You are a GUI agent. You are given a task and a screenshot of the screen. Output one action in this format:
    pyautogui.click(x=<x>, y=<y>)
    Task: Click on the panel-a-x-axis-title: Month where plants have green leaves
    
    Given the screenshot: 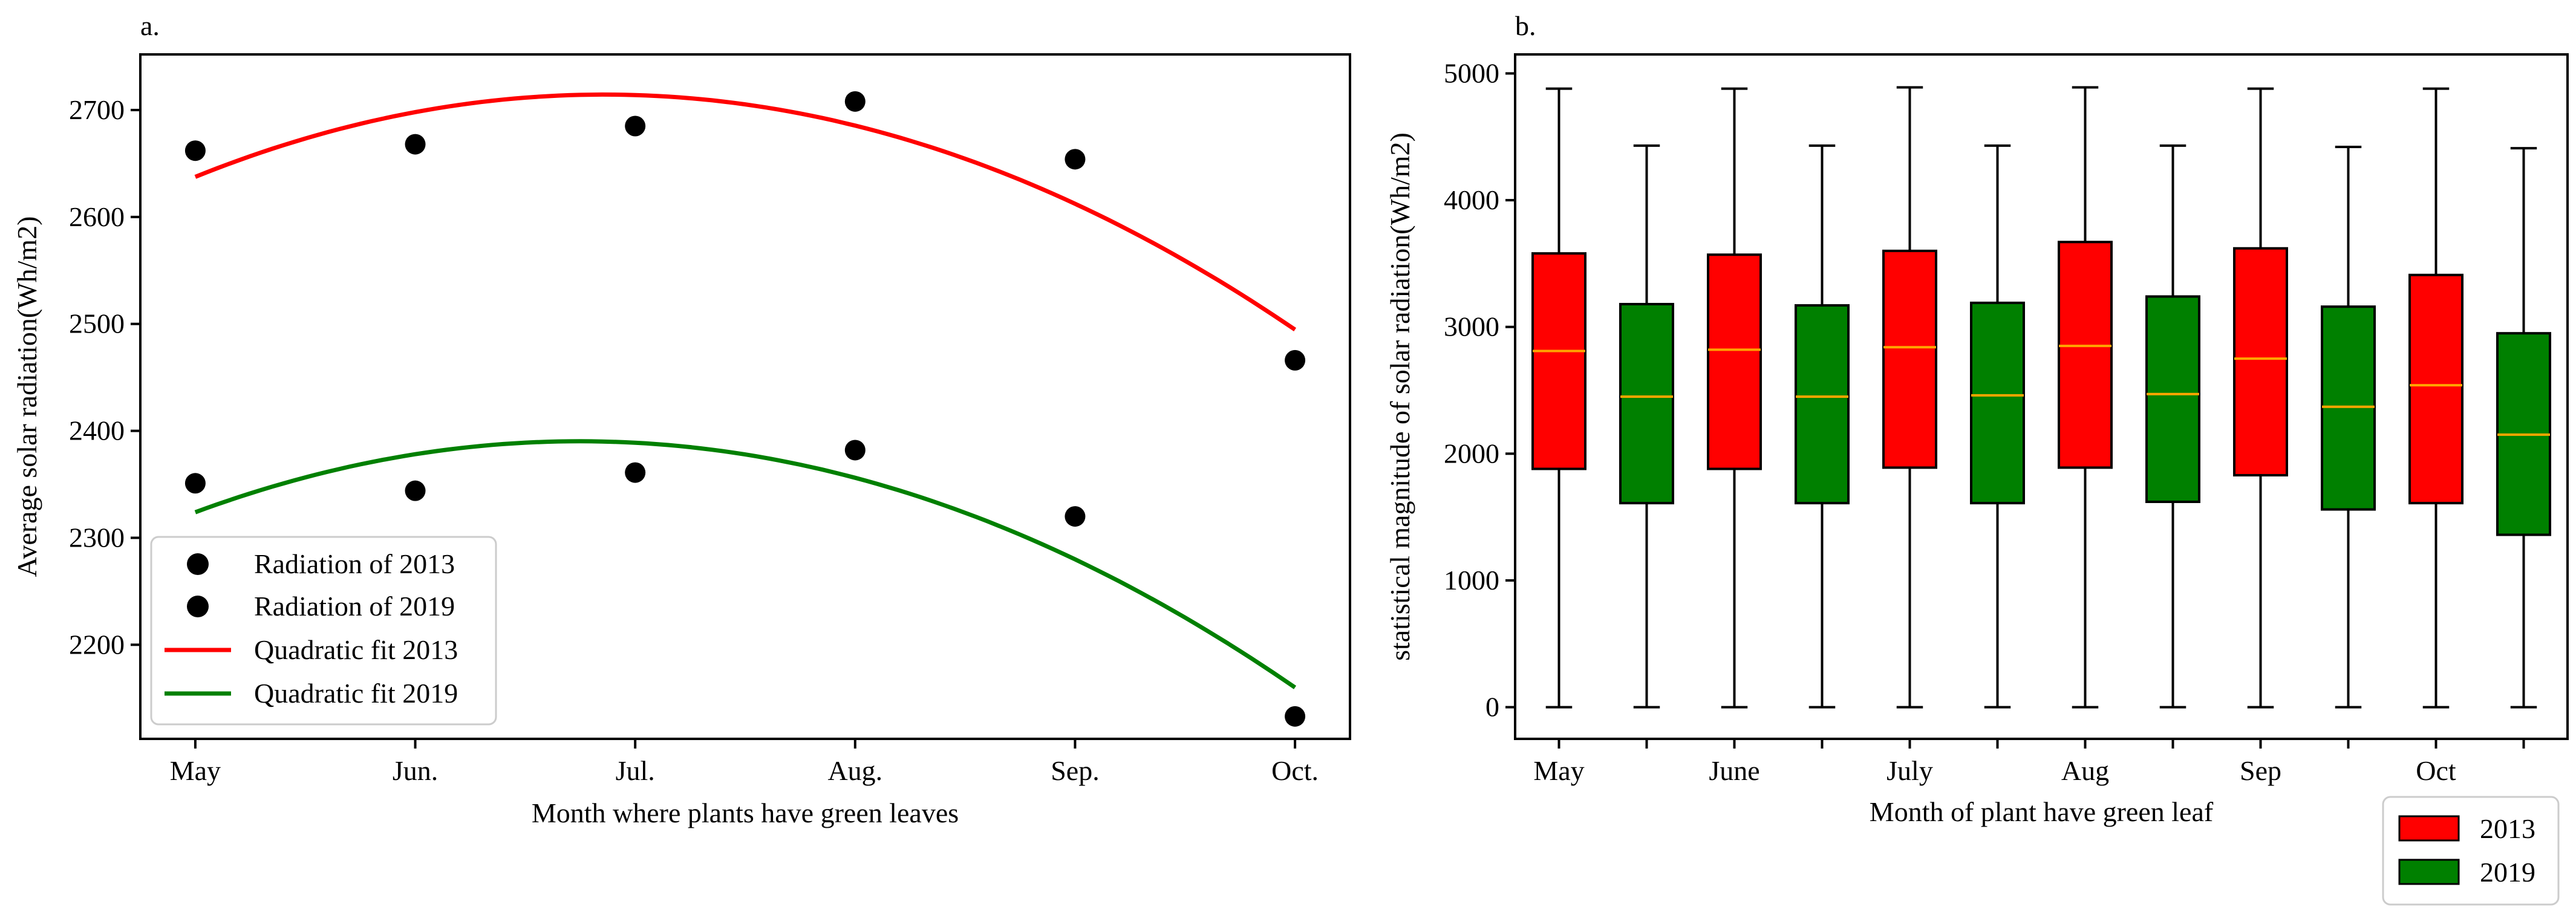 What is the action you would take?
    pyautogui.click(x=745, y=813)
    